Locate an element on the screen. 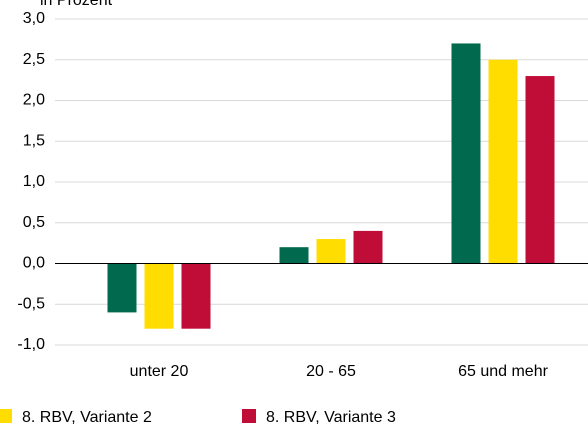 This screenshot has height=432, width=588. y-tick-label: 3,0 is located at coordinates (34, 18).